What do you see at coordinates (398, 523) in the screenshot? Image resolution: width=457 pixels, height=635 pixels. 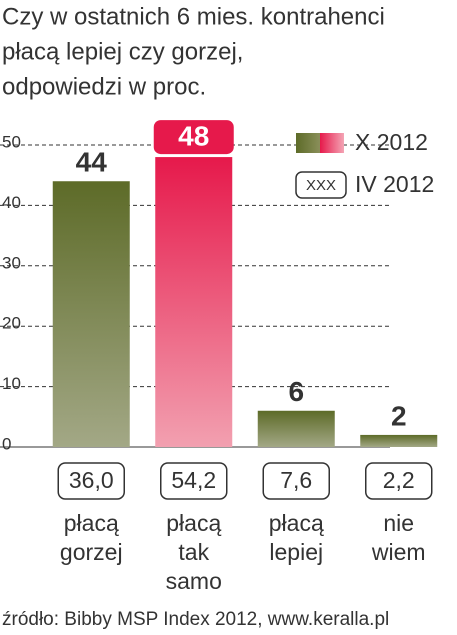 I see `x-tick-label-line: nie` at bounding box center [398, 523].